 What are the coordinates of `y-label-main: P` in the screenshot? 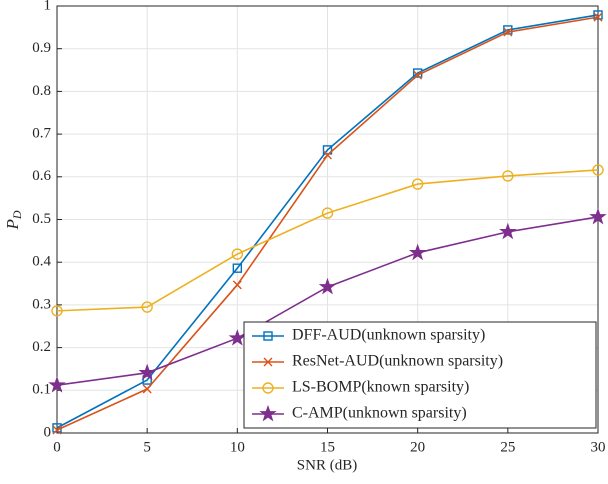 It's located at (12, 224).